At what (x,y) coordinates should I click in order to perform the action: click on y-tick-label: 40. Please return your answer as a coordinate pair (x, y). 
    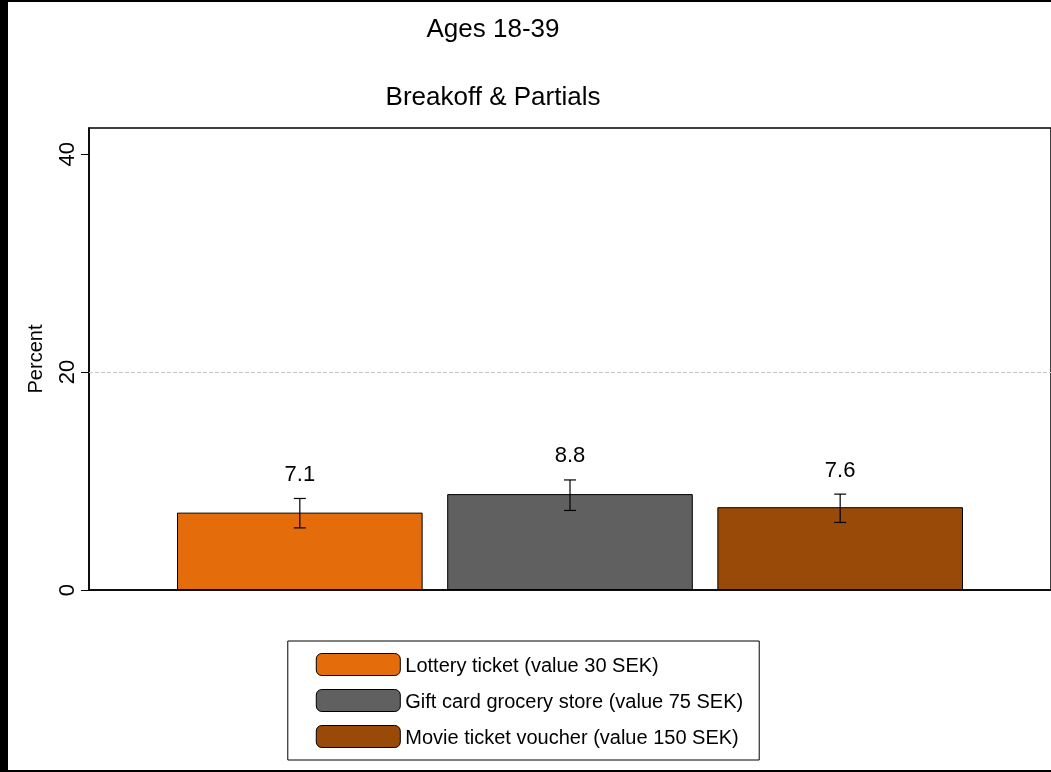
    Looking at the image, I should click on (66, 154).